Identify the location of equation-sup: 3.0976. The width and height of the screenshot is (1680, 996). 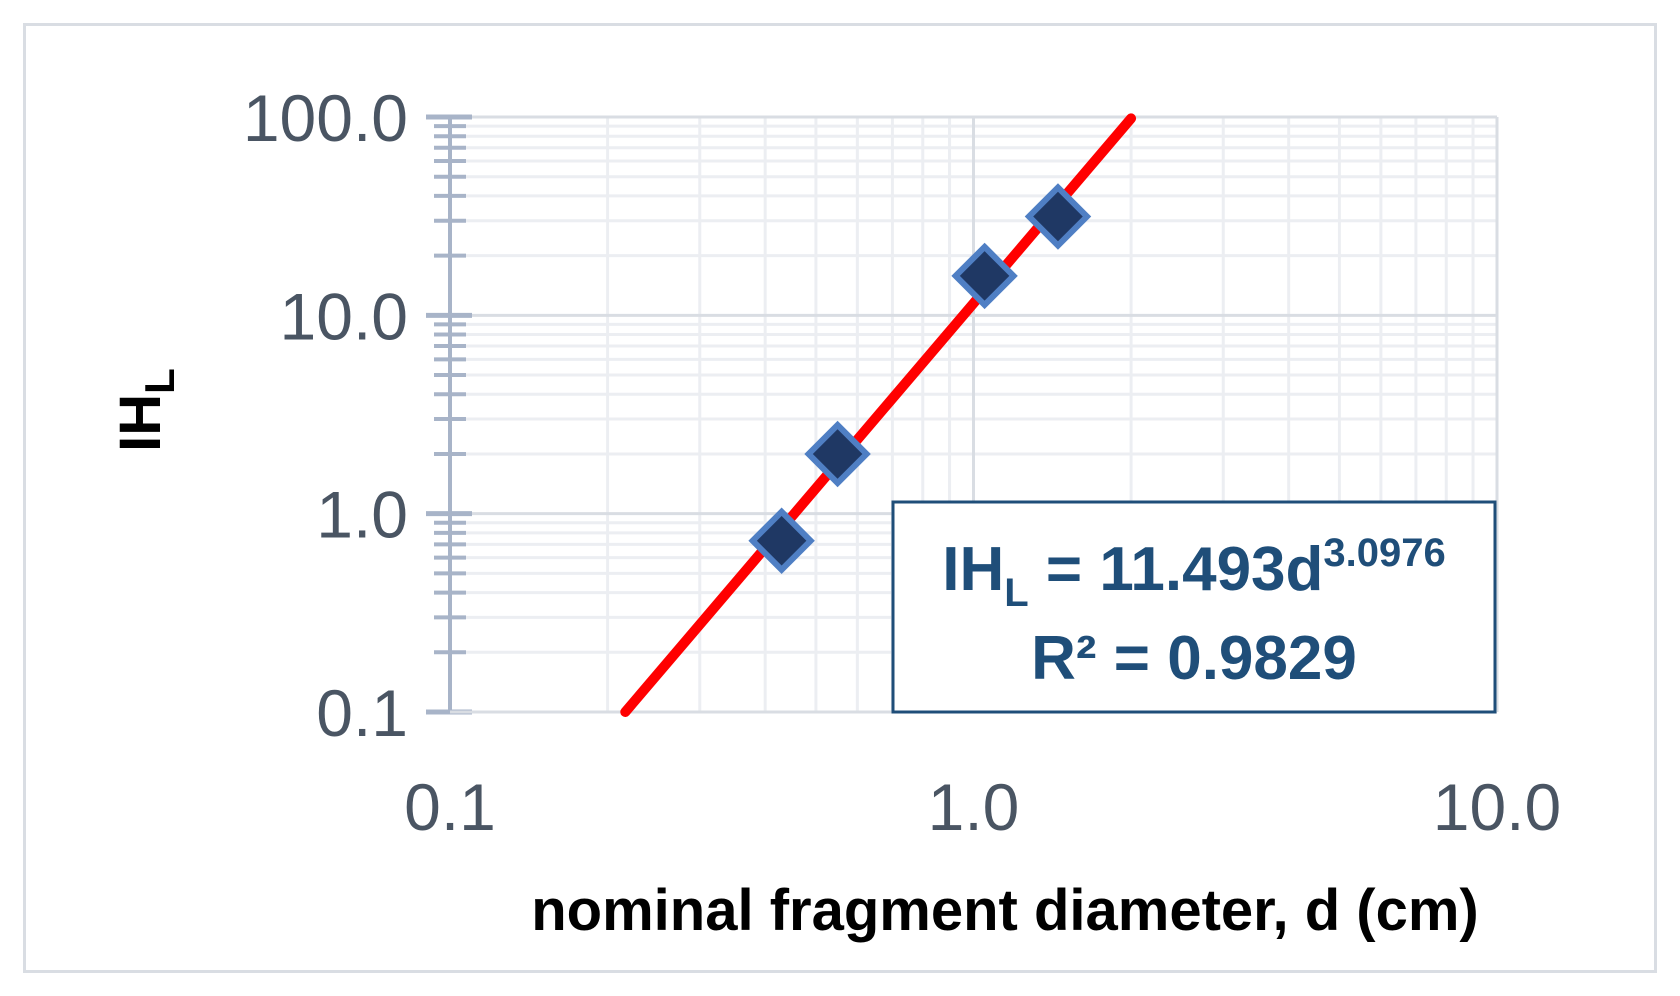
(1384, 553).